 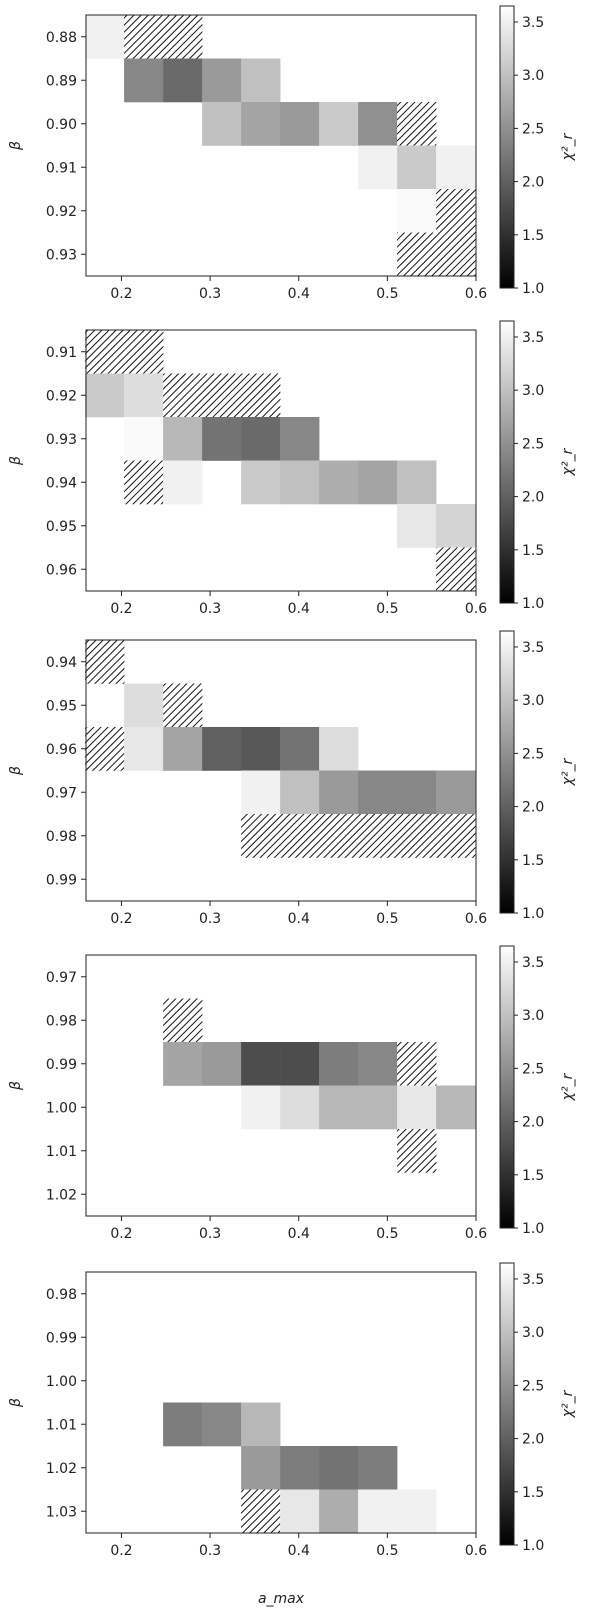 I want to click on y-tick-label: 0.98, so click(x=61, y=837).